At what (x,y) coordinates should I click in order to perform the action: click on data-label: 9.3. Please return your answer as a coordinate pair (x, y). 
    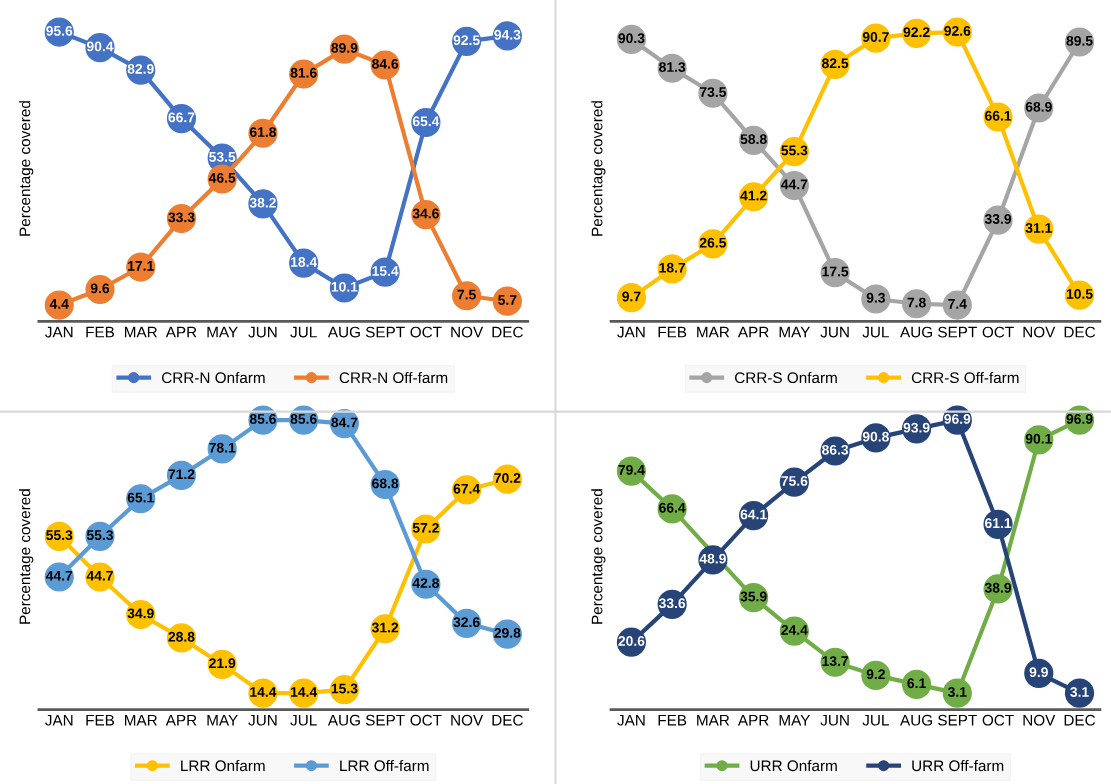
    Looking at the image, I should click on (875, 297).